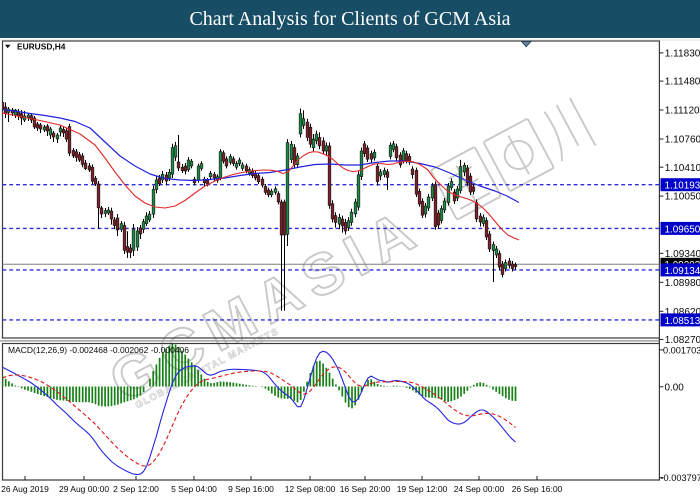  Describe the element at coordinates (682, 140) in the screenshot. I see `svg-text: 1.10760` at that location.